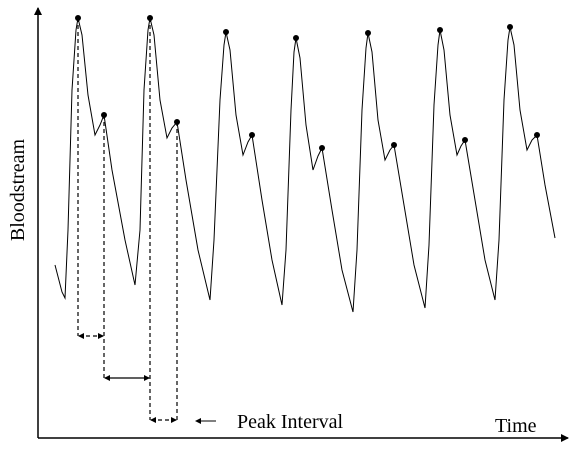  What do you see at coordinates (290, 422) in the screenshot?
I see `annotation-label: Peak Interval` at bounding box center [290, 422].